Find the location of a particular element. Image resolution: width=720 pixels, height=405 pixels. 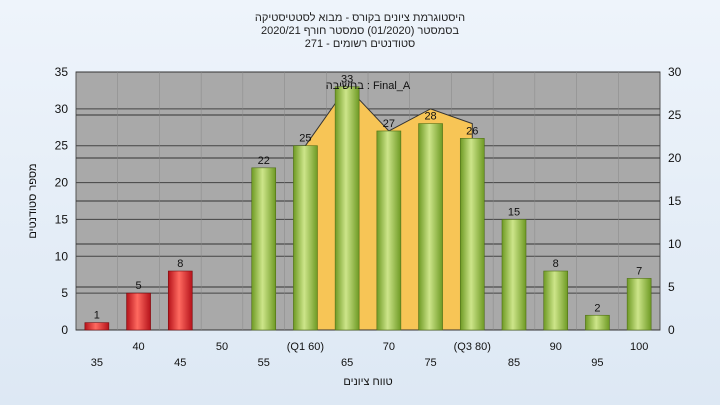

y2-tick-5: 25 is located at coordinates (675, 115).